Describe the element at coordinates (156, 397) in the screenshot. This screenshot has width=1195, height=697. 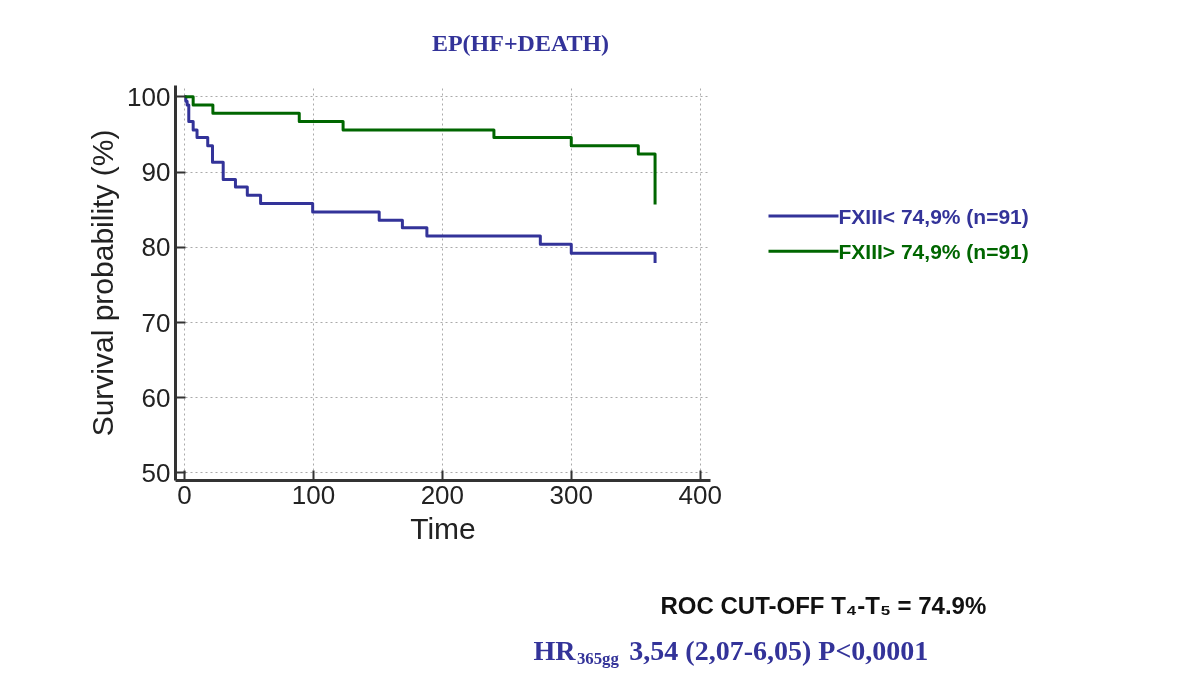
I see `y-tick-label: 60` at that location.